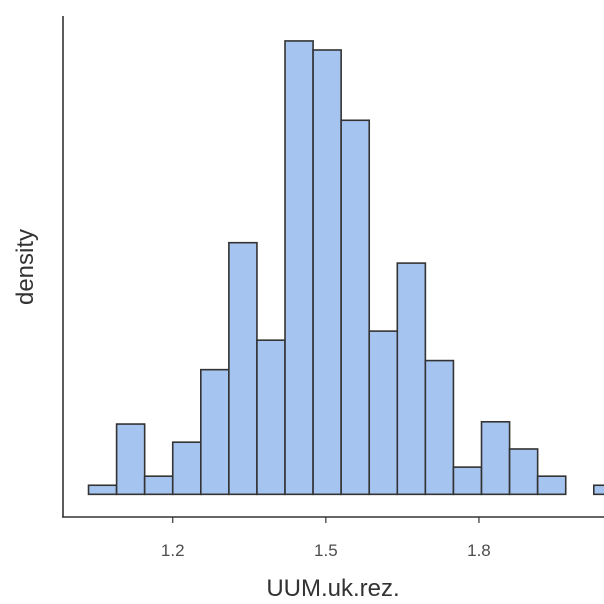 This screenshot has width=604, height=604. I want to click on y-axis-title: density, so click(25, 267).